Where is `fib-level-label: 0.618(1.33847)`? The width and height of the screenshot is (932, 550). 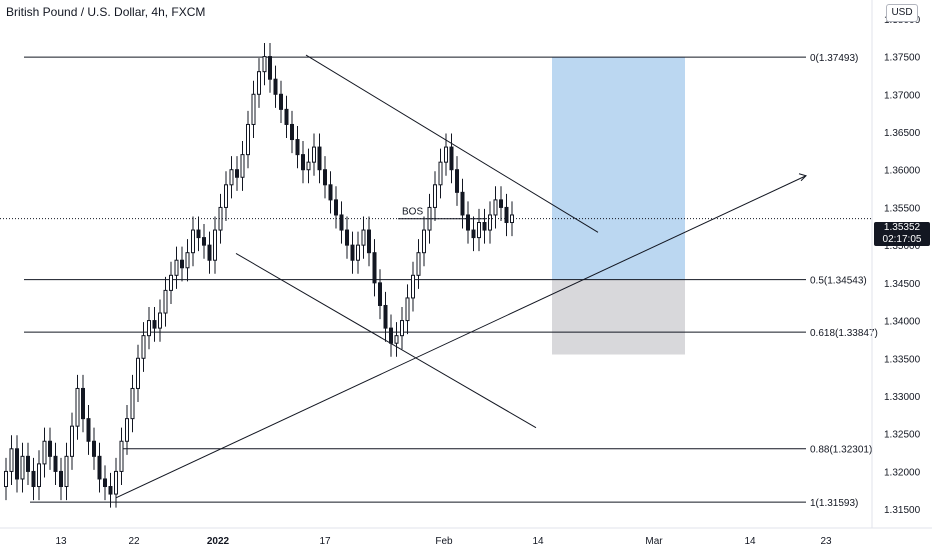 fib-level-label: 0.618(1.33847) is located at coordinates (844, 333).